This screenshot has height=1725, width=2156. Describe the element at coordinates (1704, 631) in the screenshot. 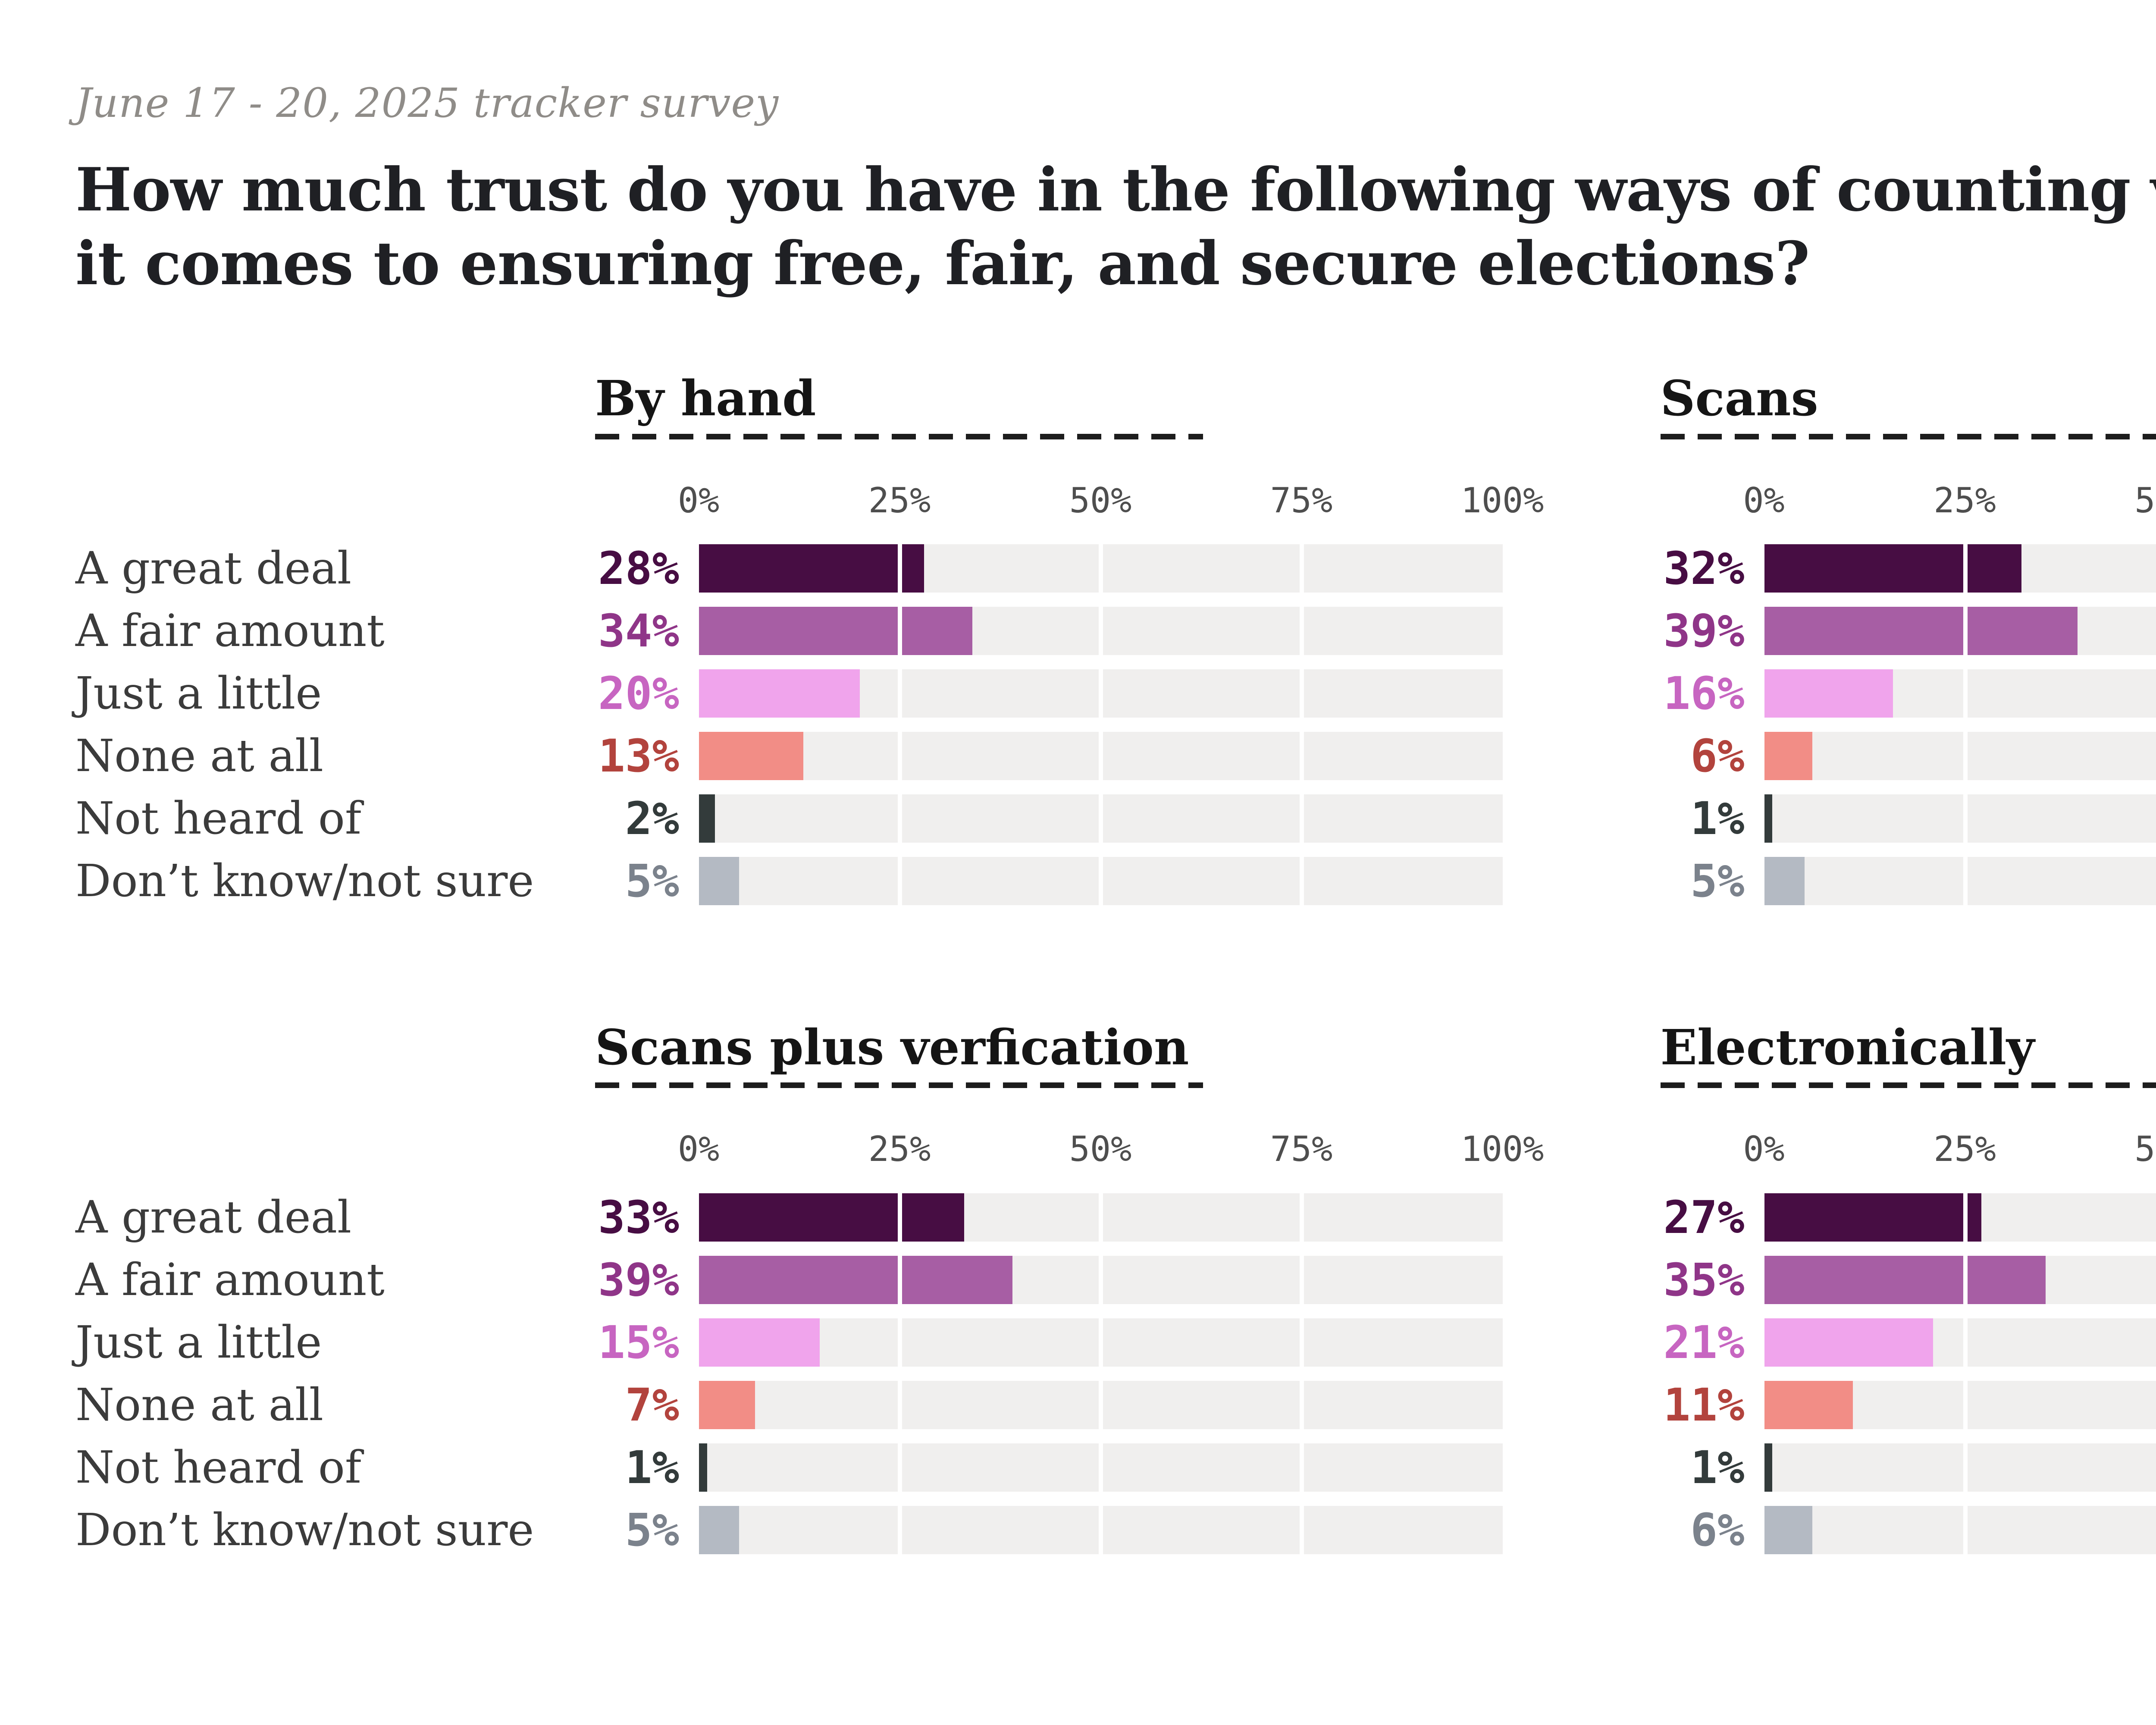

I see `value-label: 39%` at that location.